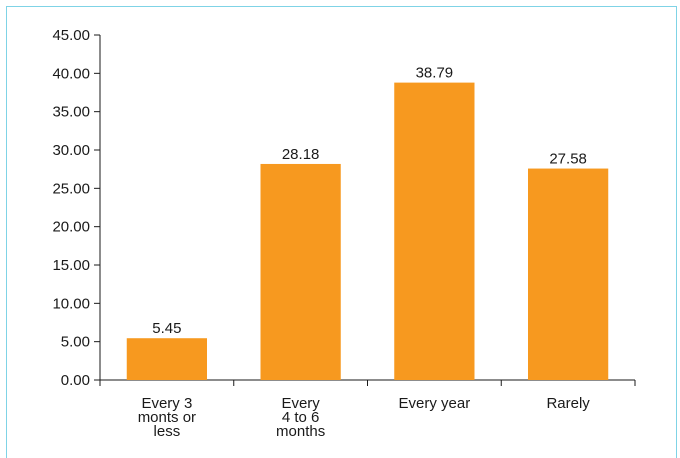 This screenshot has width=680, height=458. I want to click on data-label: 38.79, so click(435, 73).